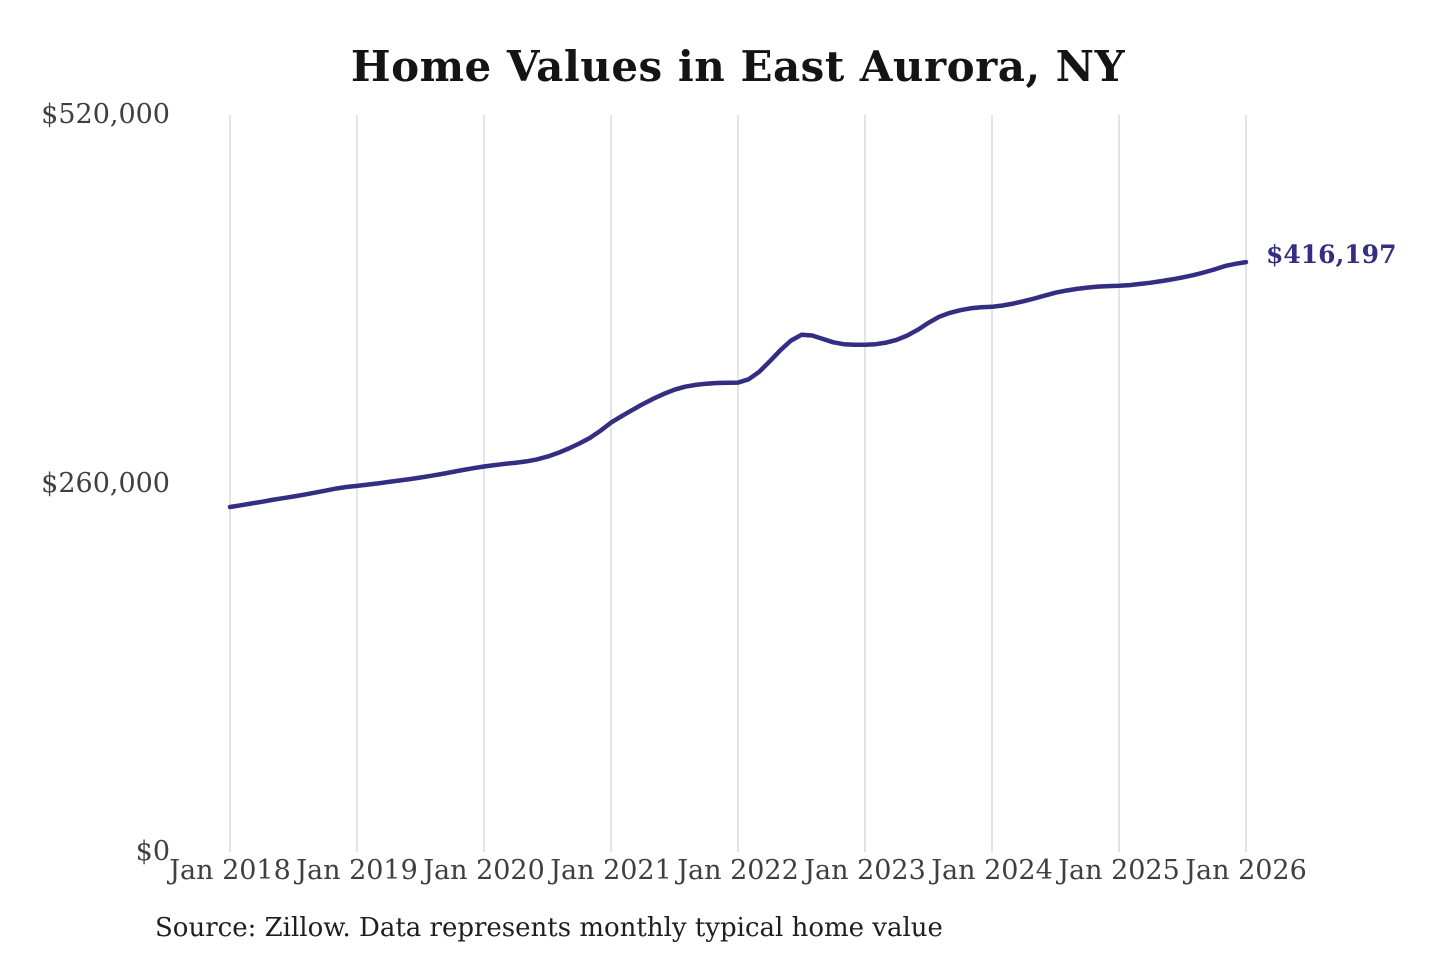 The image size is (1440, 960). I want to click on x-tick-label: Jan 2023, so click(865, 870).